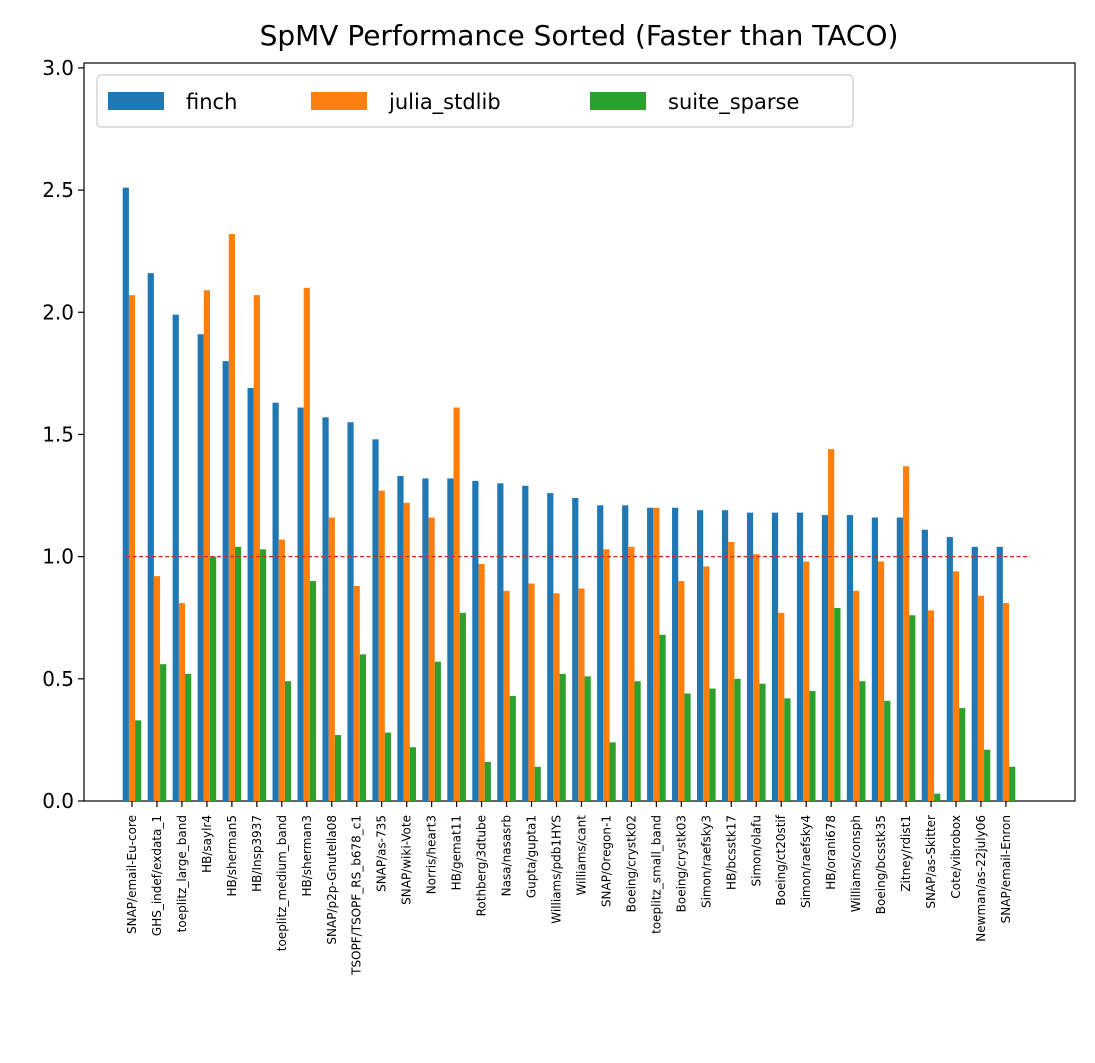  What do you see at coordinates (706, 861) in the screenshot?
I see `xtick-label: Simon/raefsky3` at bounding box center [706, 861].